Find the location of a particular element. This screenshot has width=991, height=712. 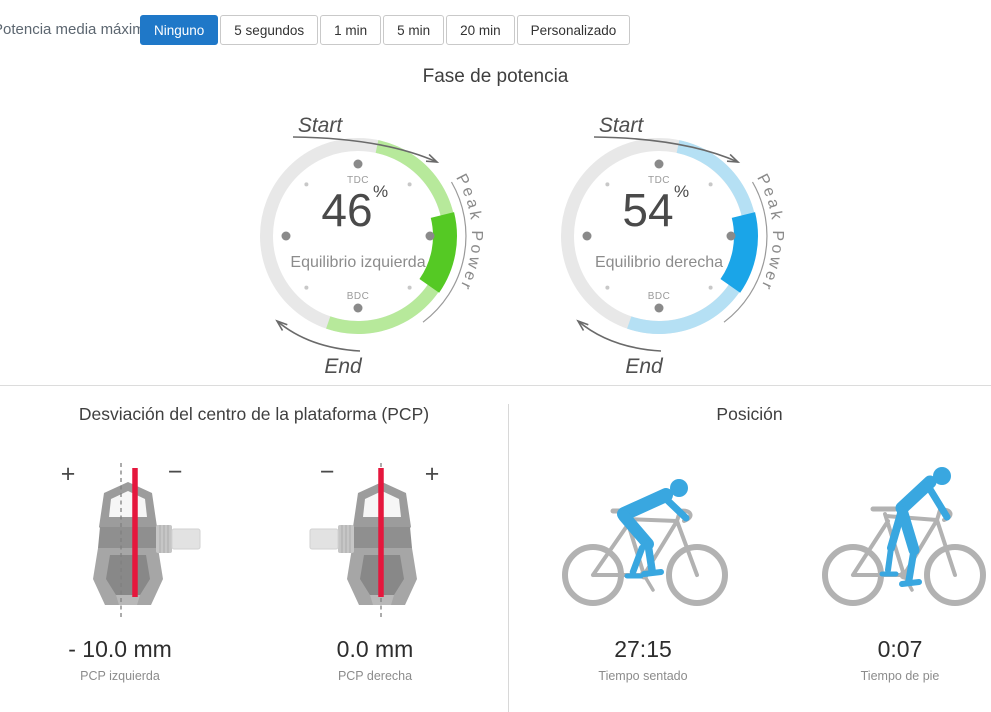

position-title: Posición is located at coordinates (749, 414).